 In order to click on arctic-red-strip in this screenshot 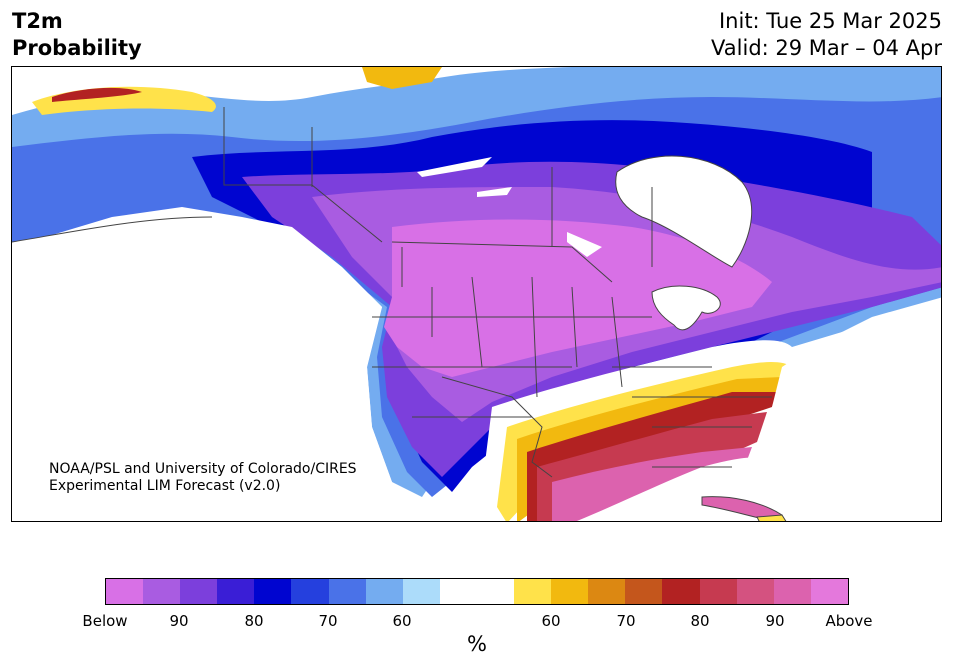, I will do `click(97, 94)`.